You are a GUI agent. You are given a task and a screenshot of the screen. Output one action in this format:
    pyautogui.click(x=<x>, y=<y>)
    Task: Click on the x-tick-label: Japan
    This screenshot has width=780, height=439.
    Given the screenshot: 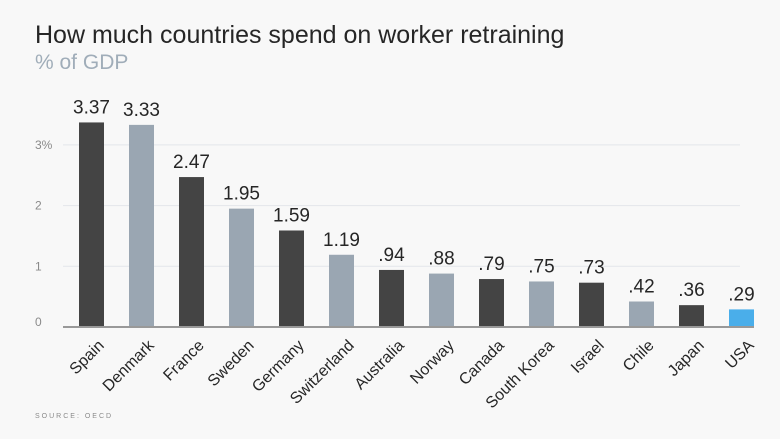 What is the action you would take?
    pyautogui.click(x=686, y=358)
    